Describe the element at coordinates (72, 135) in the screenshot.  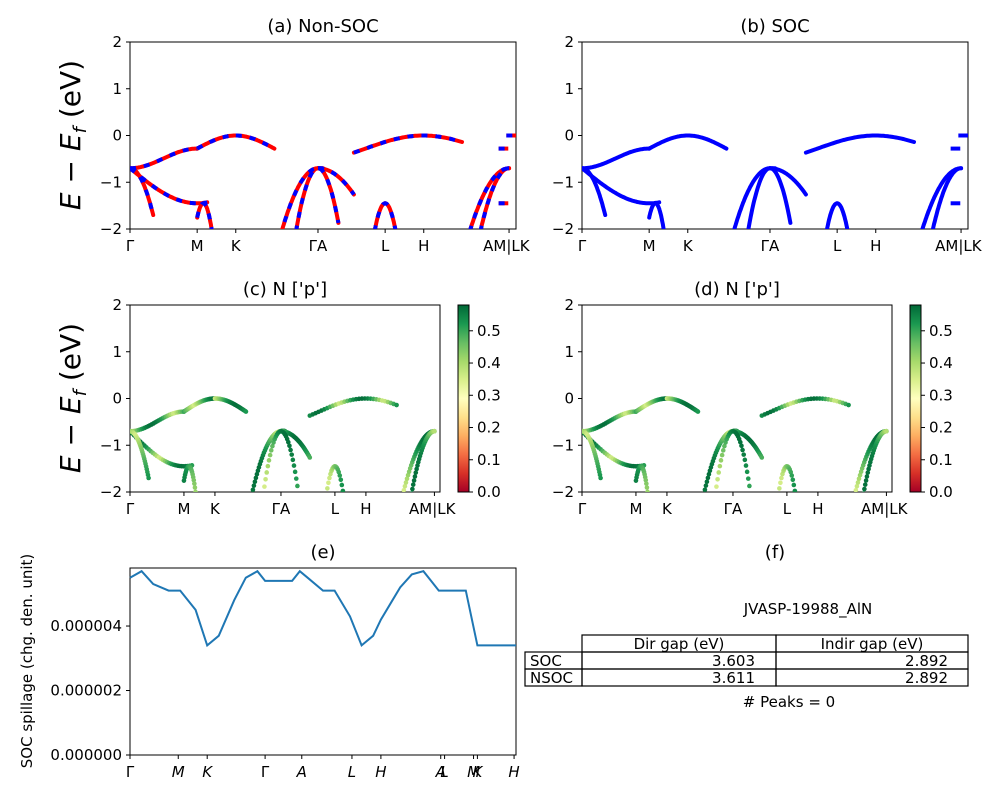
I see `panel-a-ylabel: E − Ef (eV)` at that location.